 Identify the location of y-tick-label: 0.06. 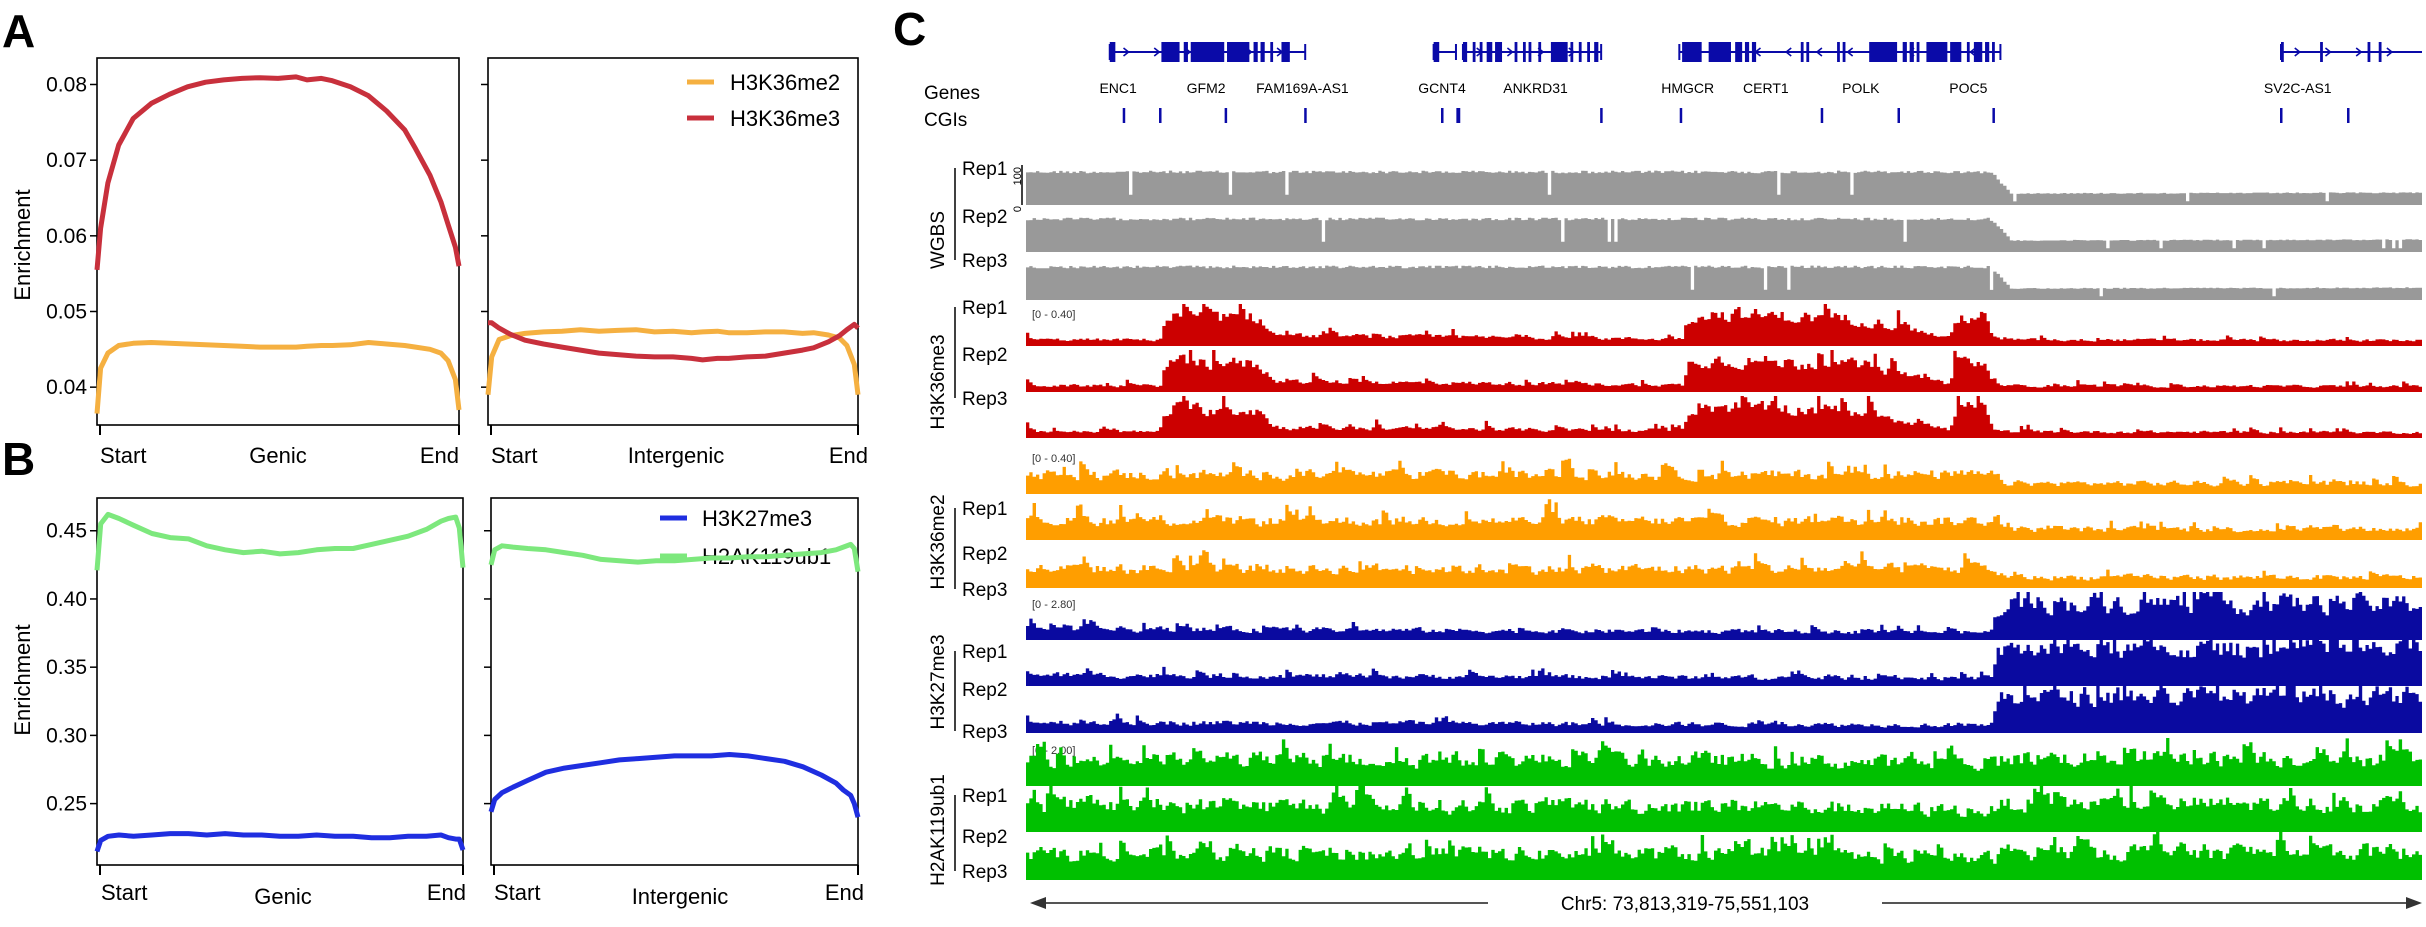
(66, 236).